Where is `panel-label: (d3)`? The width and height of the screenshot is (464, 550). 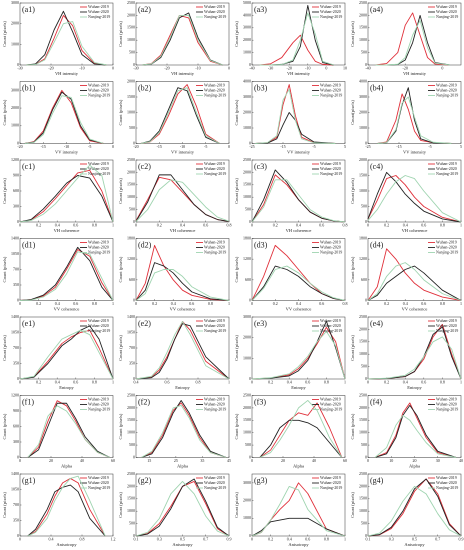
panel-label: (d3) is located at coordinates (261, 244).